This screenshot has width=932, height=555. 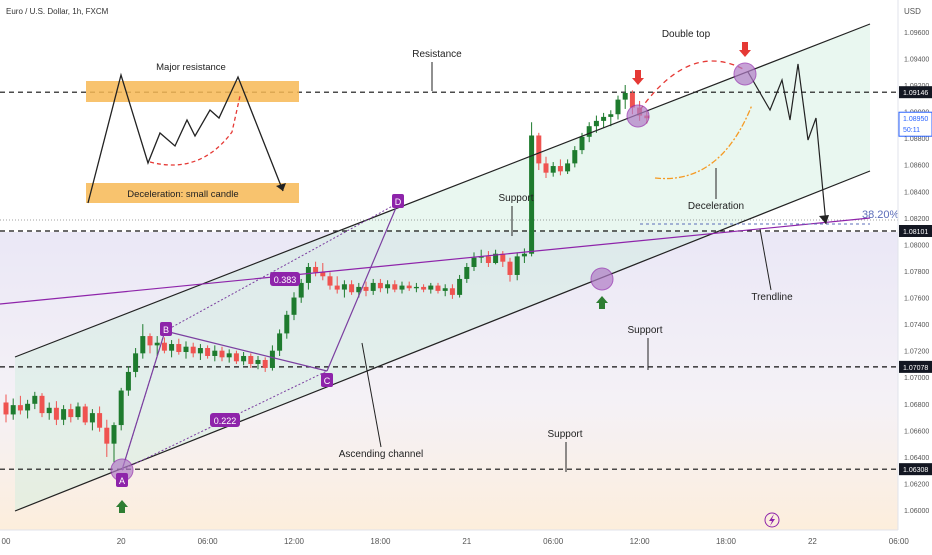 I want to click on label-support-upper: Support, so click(x=515, y=198).